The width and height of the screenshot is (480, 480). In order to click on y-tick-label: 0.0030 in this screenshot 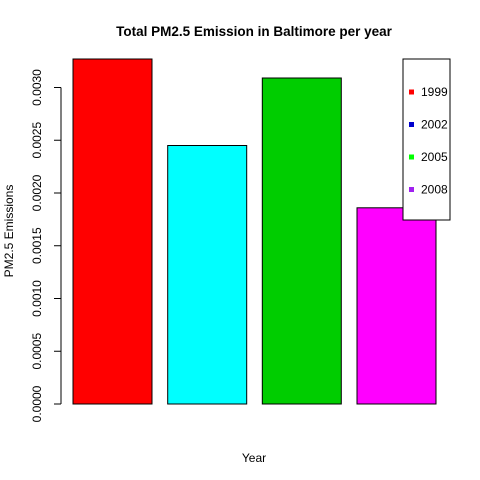, I will do `click(37, 87)`.